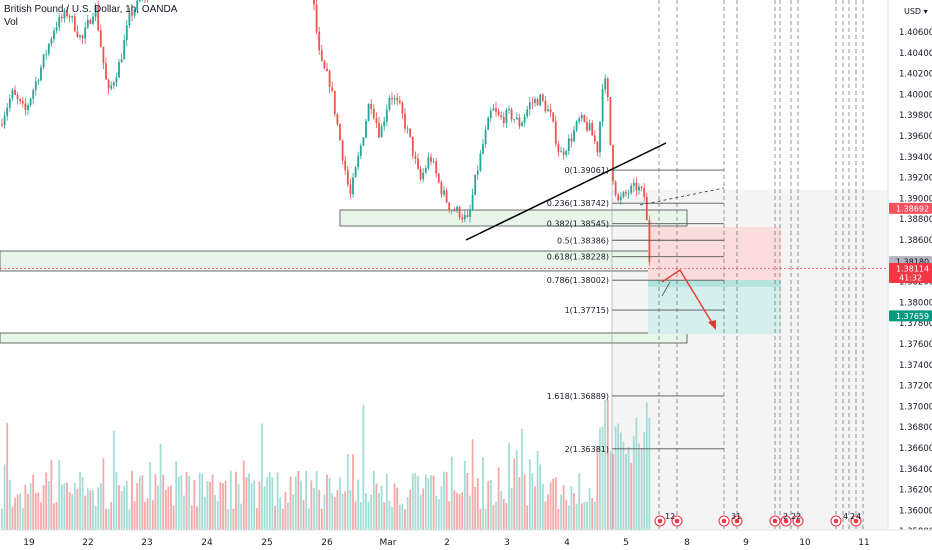 This screenshot has height=550, width=932. I want to click on stop-loss-zone, so click(714, 254).